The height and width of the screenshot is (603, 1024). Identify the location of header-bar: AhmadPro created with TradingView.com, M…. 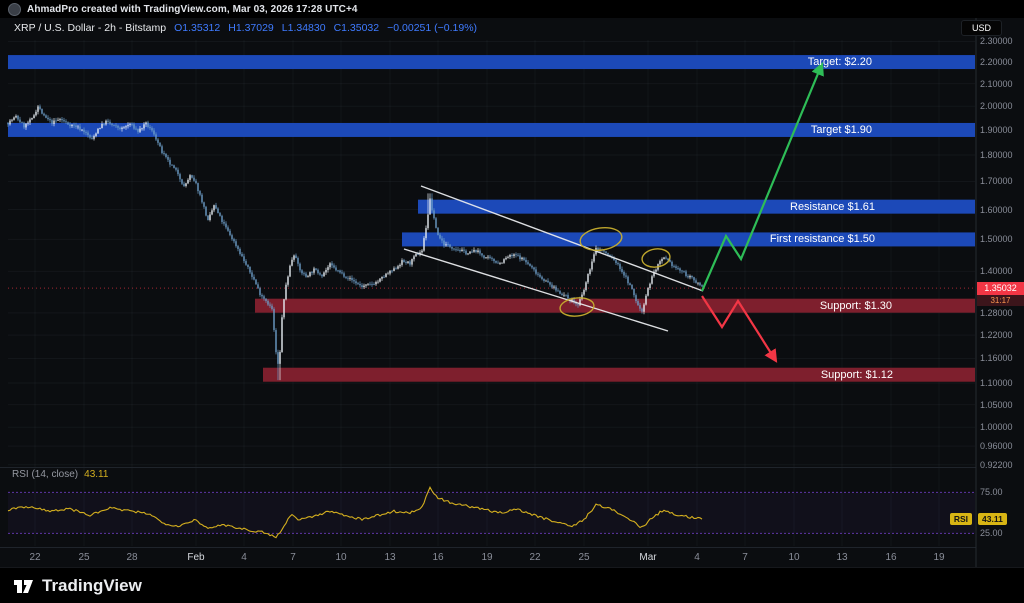
(512, 9).